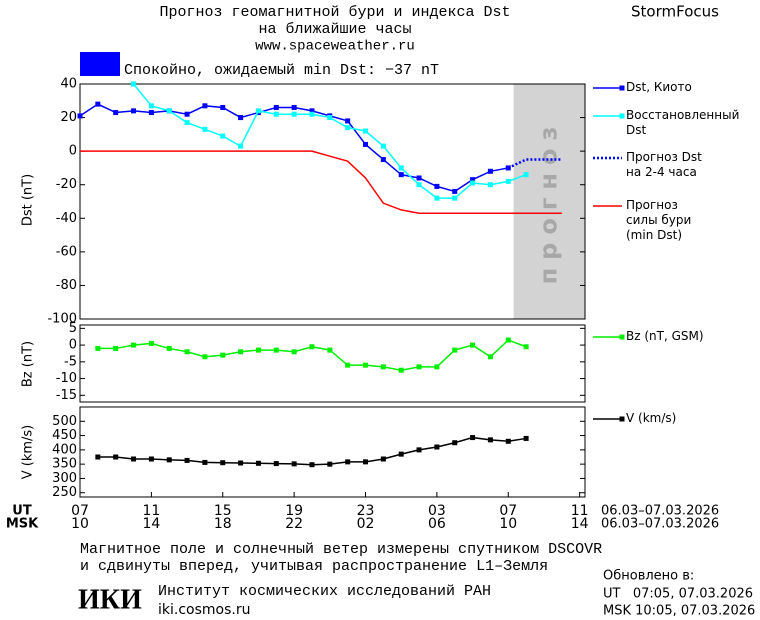 This screenshot has width=760, height=620. Describe the element at coordinates (508, 511) in the screenshot. I see `x-tick-label: 07` at that location.